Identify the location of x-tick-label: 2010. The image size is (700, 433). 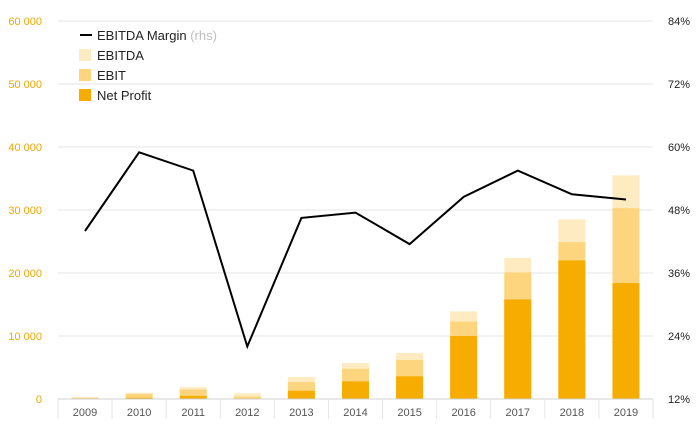
(139, 413).